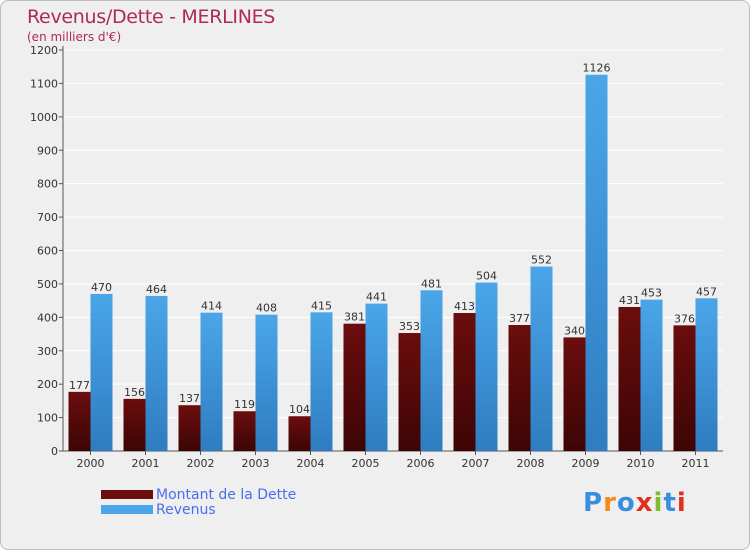 The image size is (750, 550). What do you see at coordinates (44, 117) in the screenshot?
I see `y-tick-label: 1000` at bounding box center [44, 117].